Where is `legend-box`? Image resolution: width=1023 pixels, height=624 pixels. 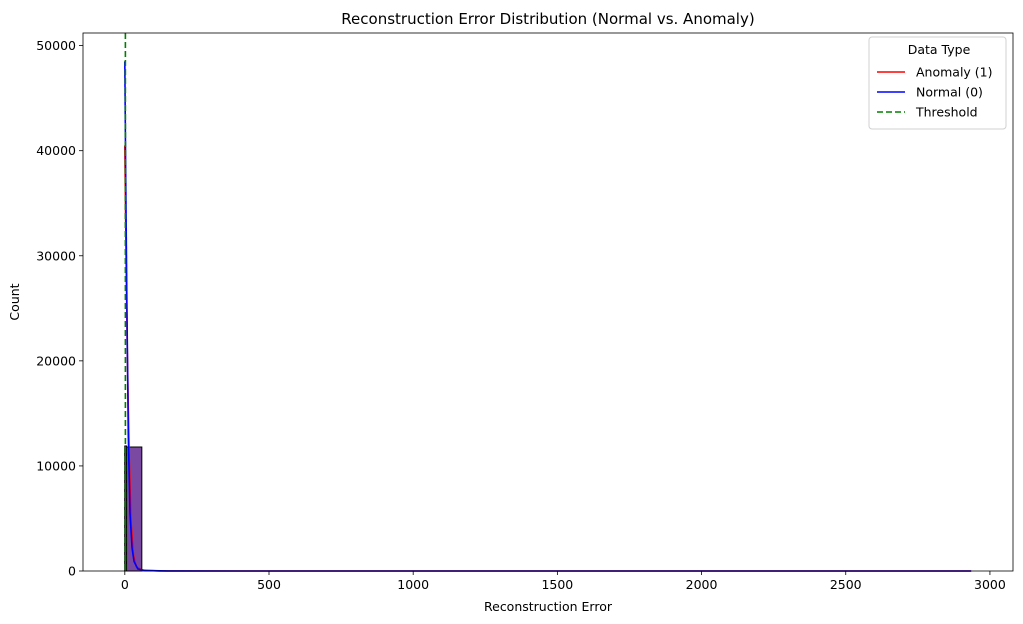
legend-box is located at coordinates (937, 83).